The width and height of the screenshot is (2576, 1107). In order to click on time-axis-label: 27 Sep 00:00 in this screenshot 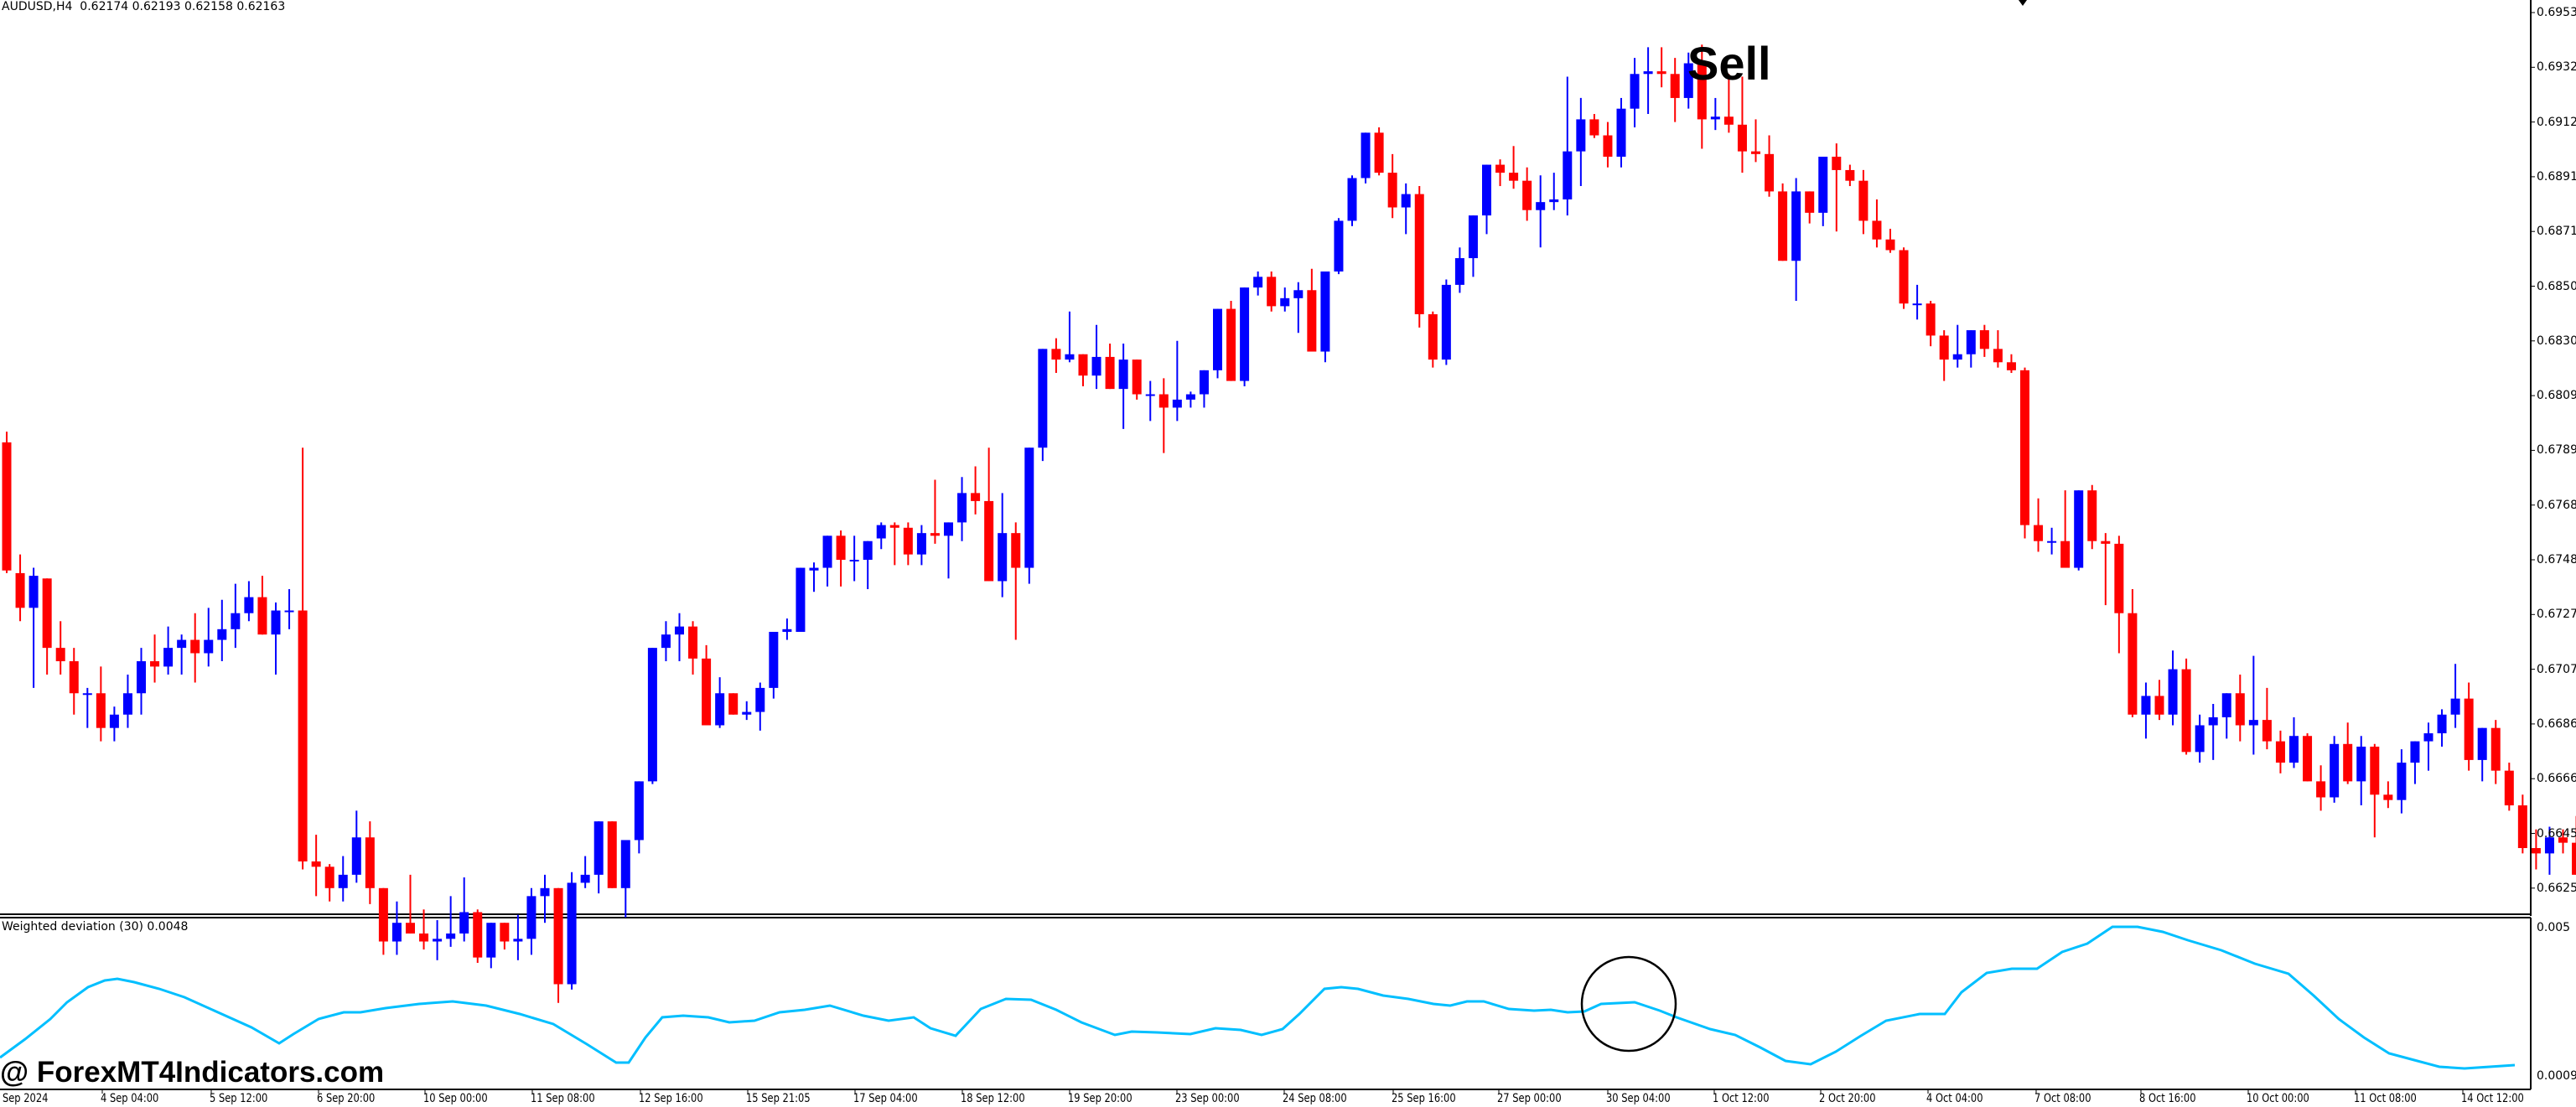, I will do `click(1529, 1098)`.